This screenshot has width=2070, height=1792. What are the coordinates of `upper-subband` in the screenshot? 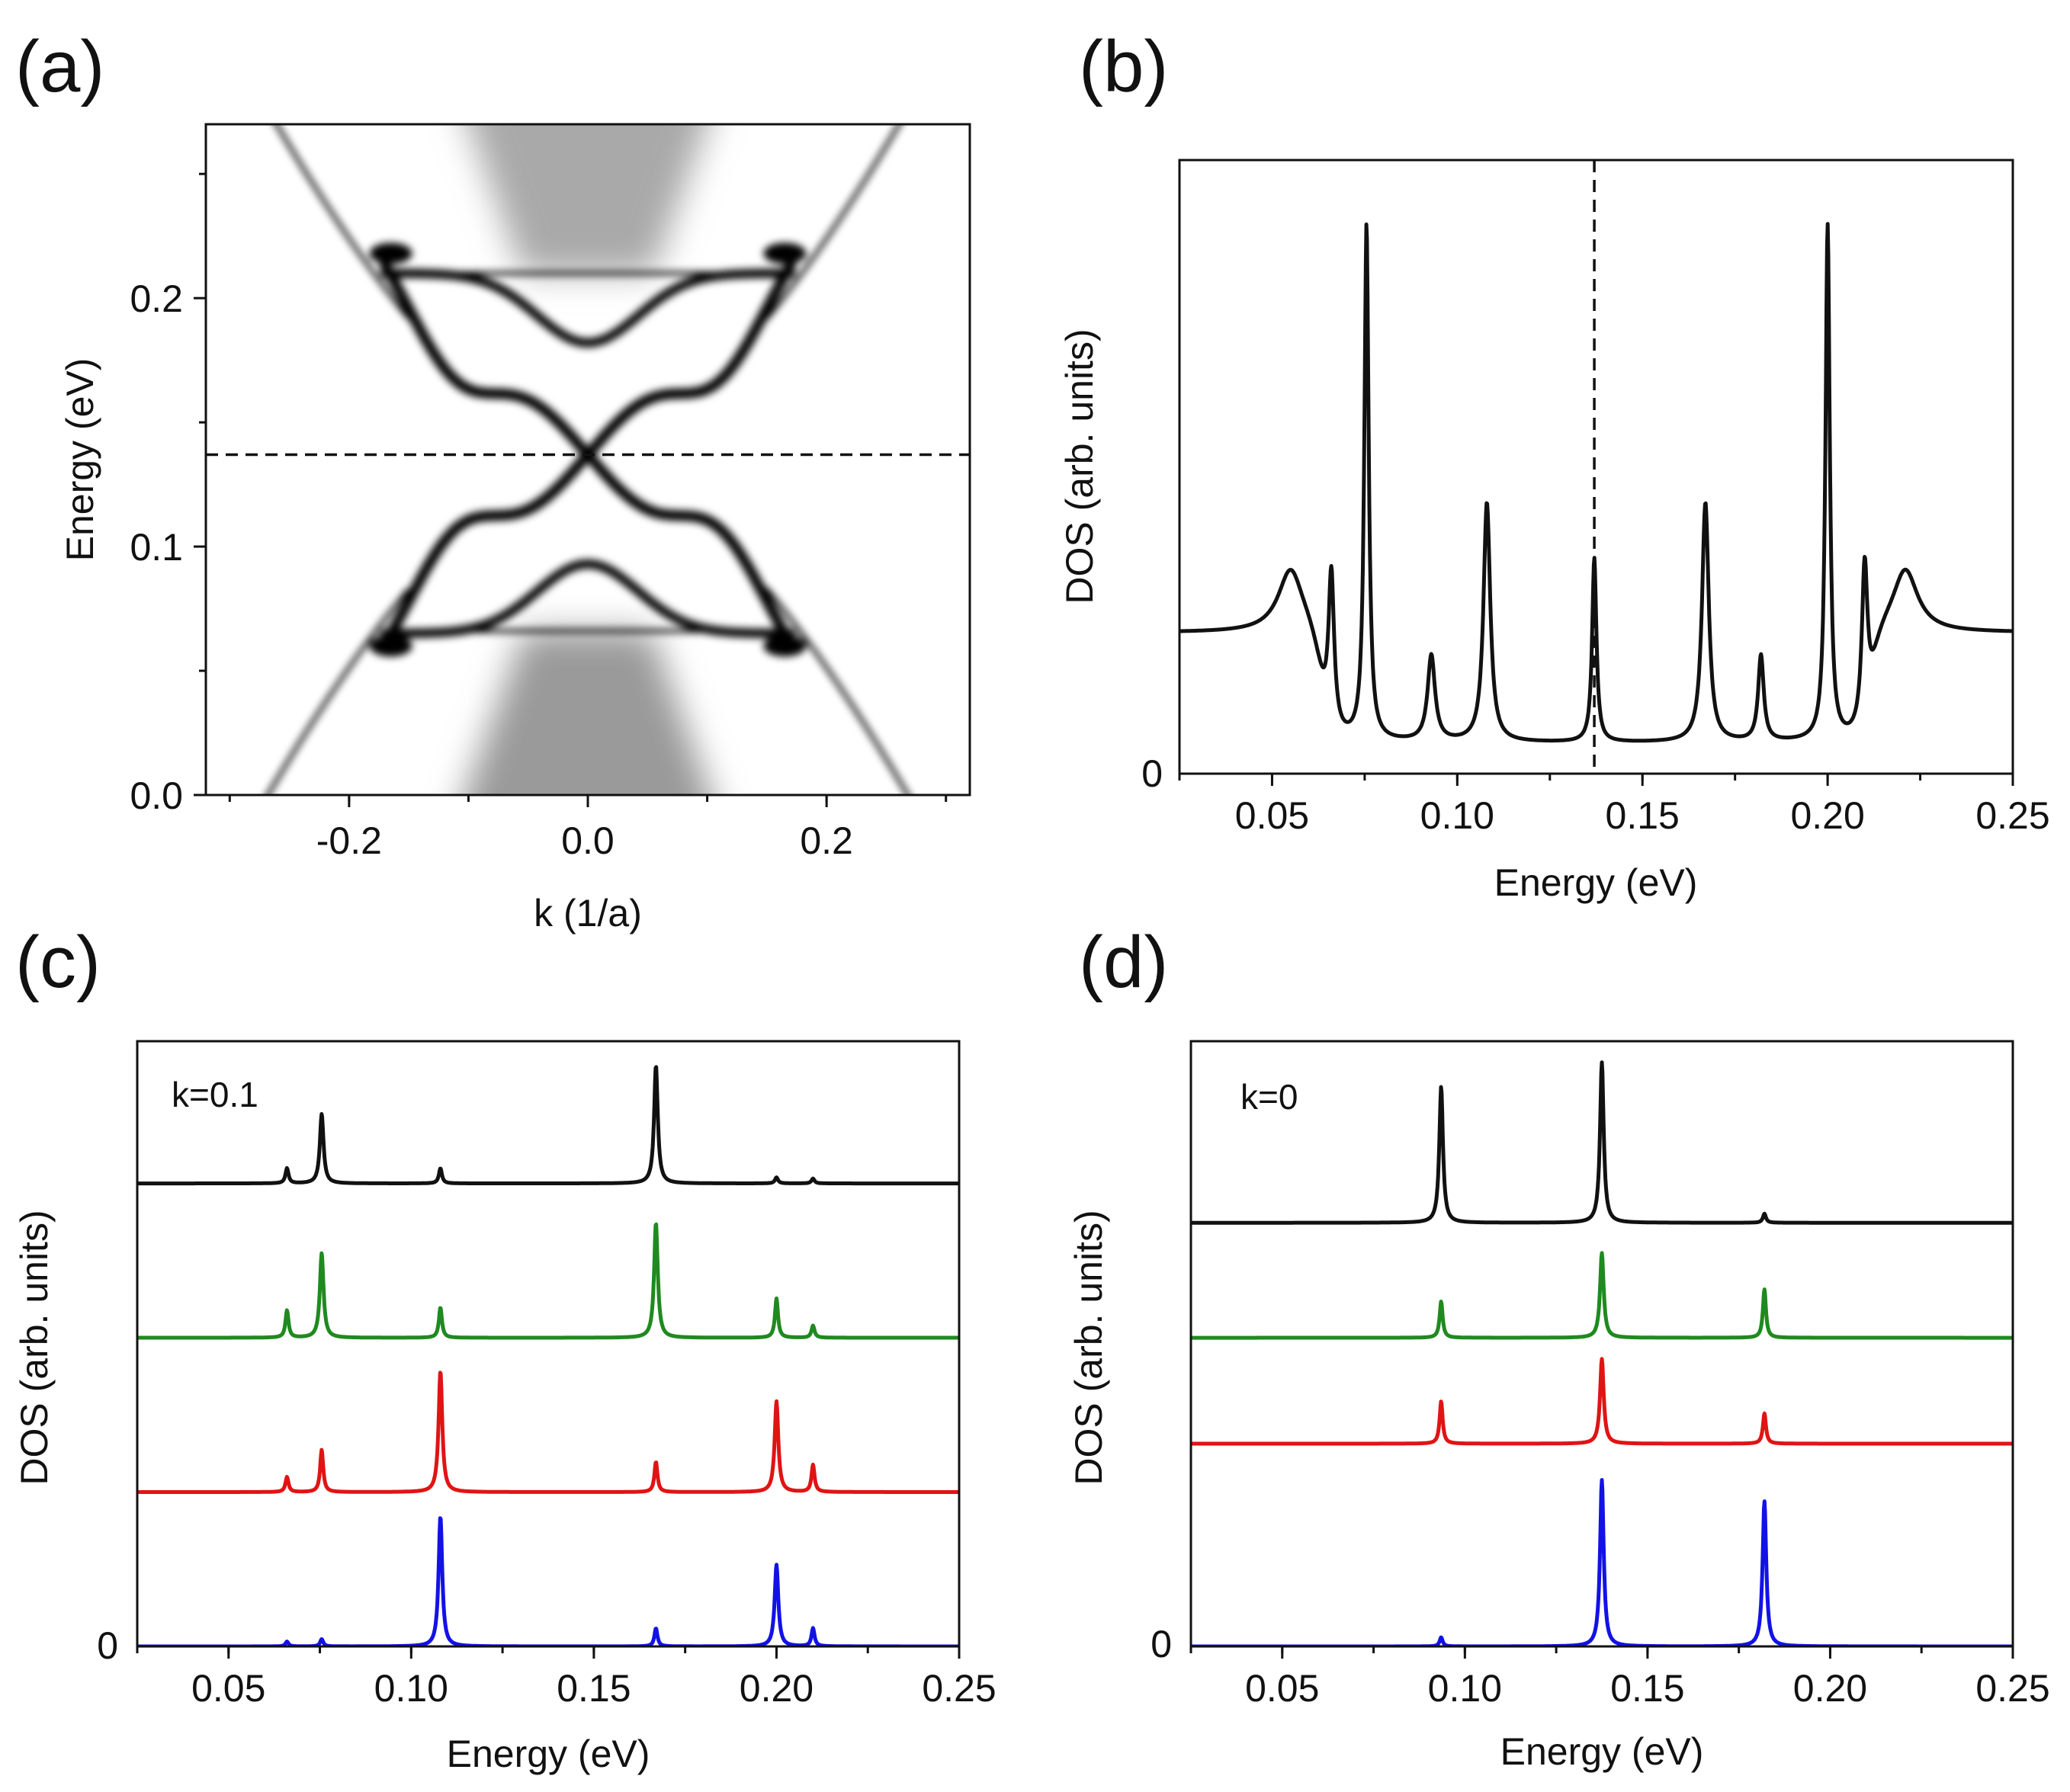 It's located at (588, 308).